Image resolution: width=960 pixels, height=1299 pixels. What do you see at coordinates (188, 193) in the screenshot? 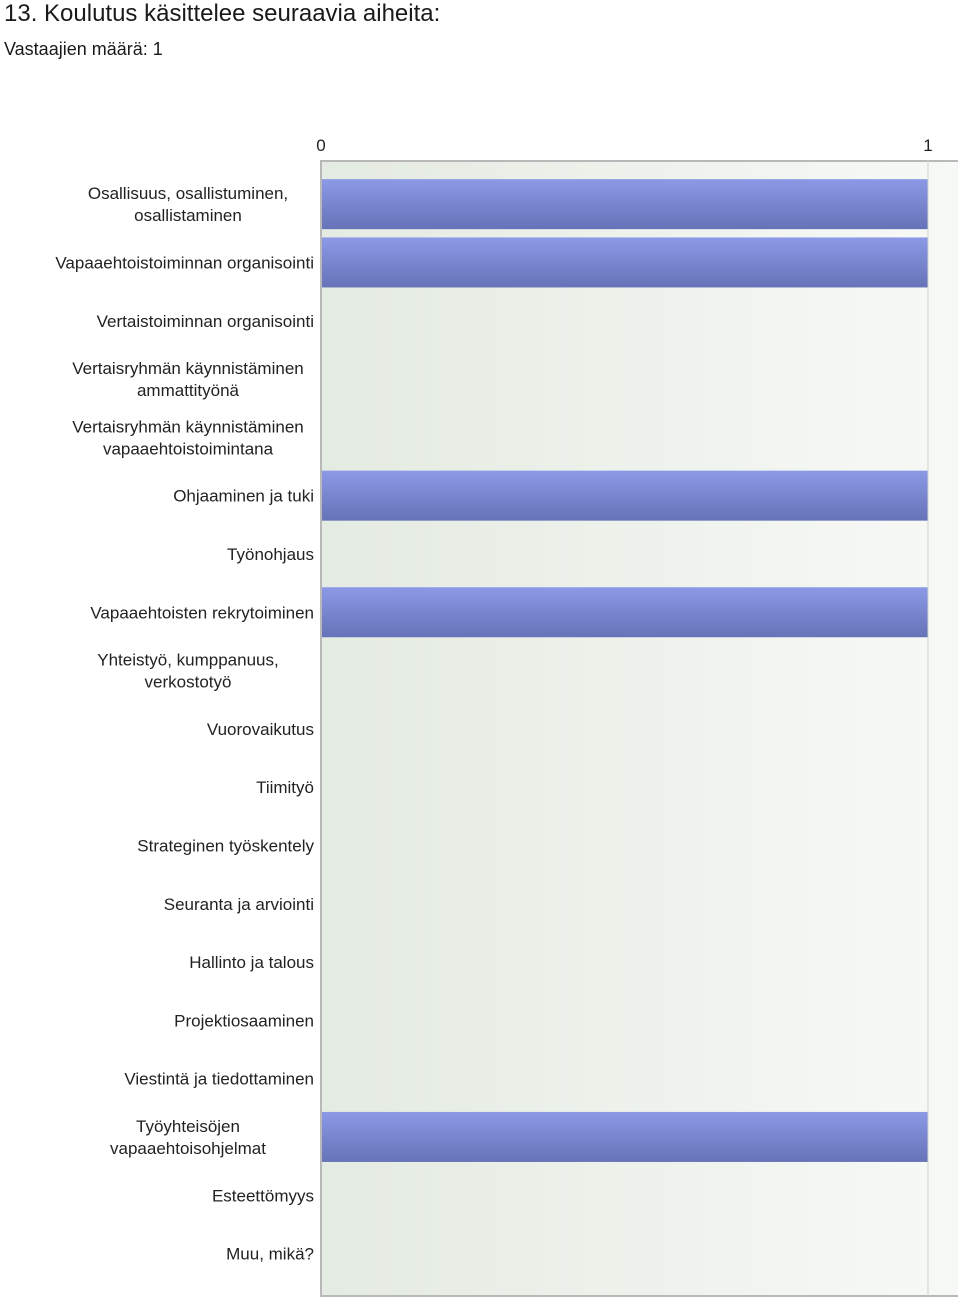
I see `category-label-line: Osallisuus, osallistuminen,` at bounding box center [188, 193].